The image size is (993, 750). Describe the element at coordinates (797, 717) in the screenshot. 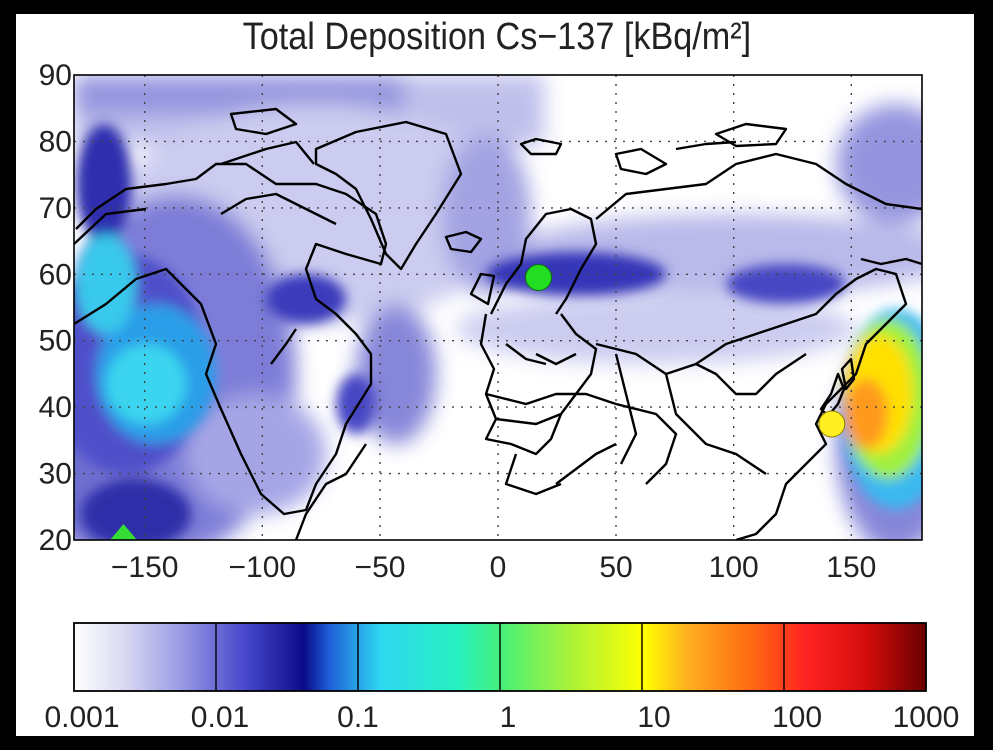

I see `colorbar-tick-label: 100` at that location.